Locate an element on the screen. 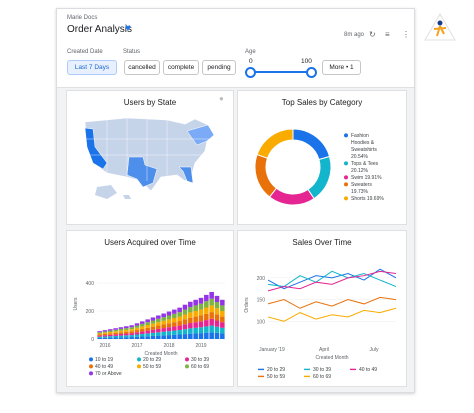 The height and width of the screenshot is (413, 474). stacked-title: Users Acquired over Time is located at coordinates (150, 242).